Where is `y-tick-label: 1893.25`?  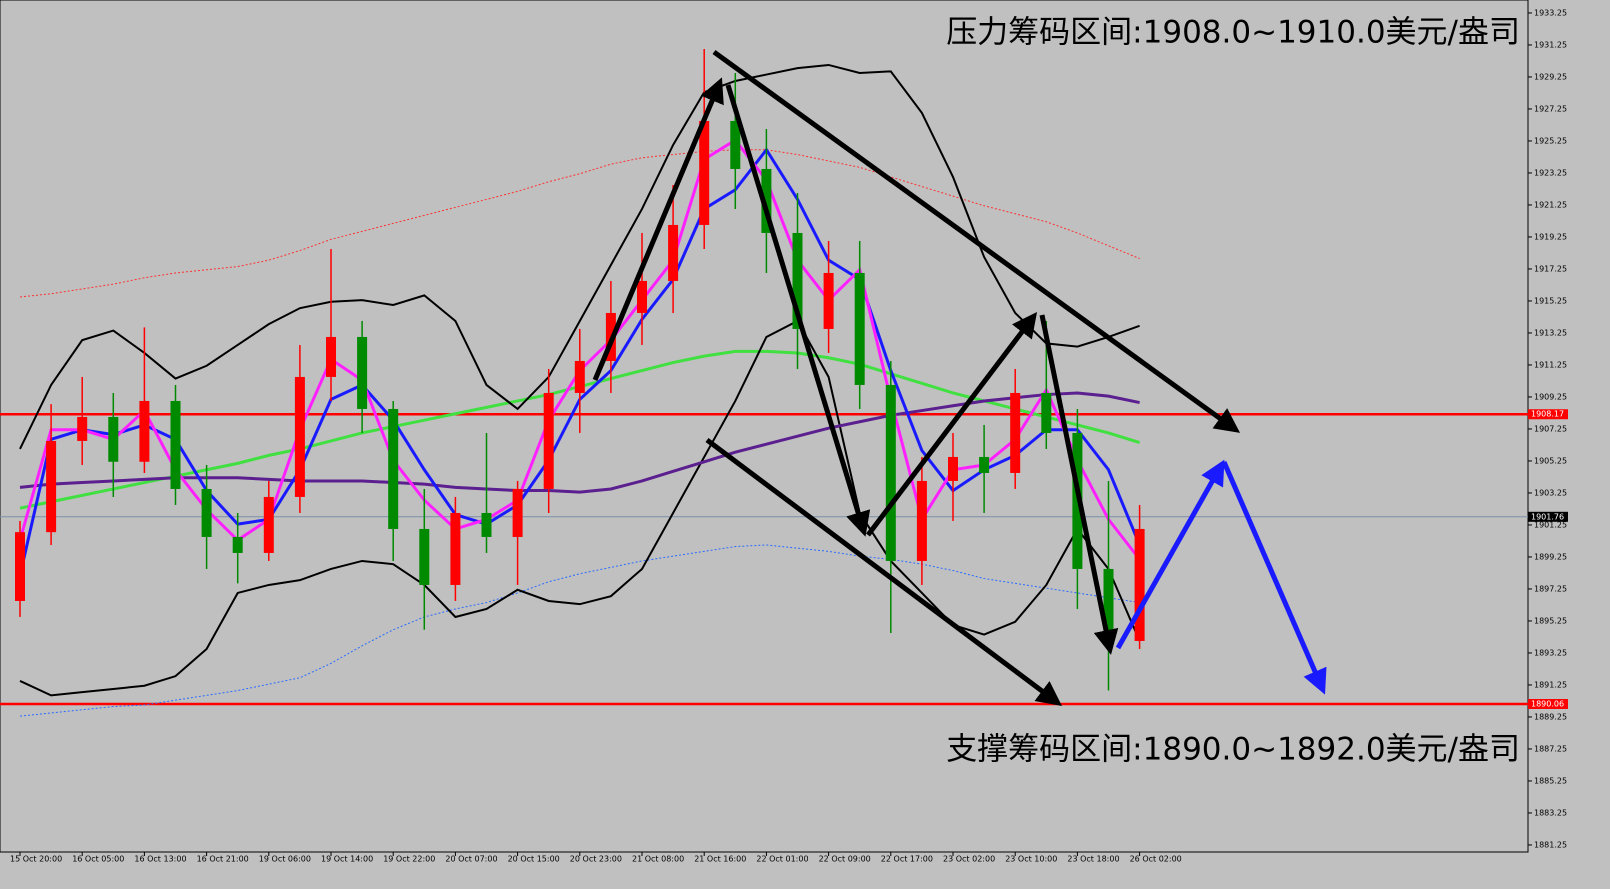 y-tick-label: 1893.25 is located at coordinates (1550, 652).